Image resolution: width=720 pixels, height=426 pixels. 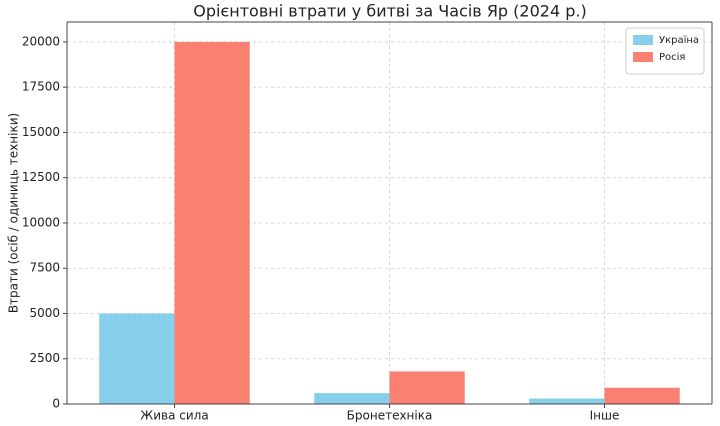 I want to click on x-tick-label: Жива сила, so click(x=174, y=416).